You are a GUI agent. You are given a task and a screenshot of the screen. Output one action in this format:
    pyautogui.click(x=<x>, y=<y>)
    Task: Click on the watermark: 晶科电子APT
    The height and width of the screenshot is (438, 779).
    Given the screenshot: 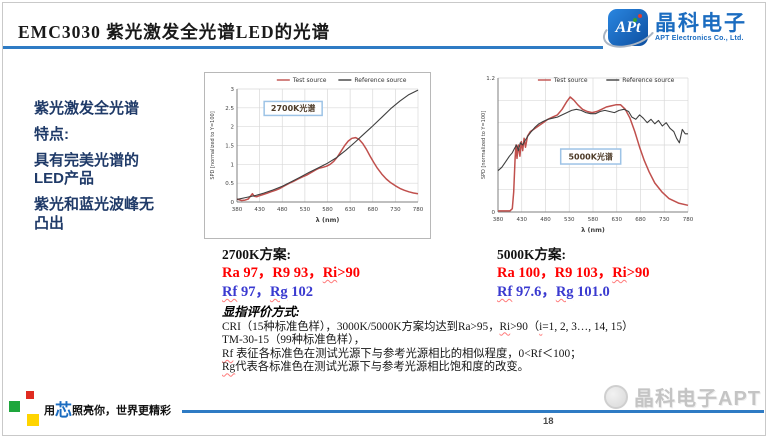 What is the action you would take?
    pyautogui.click(x=682, y=396)
    